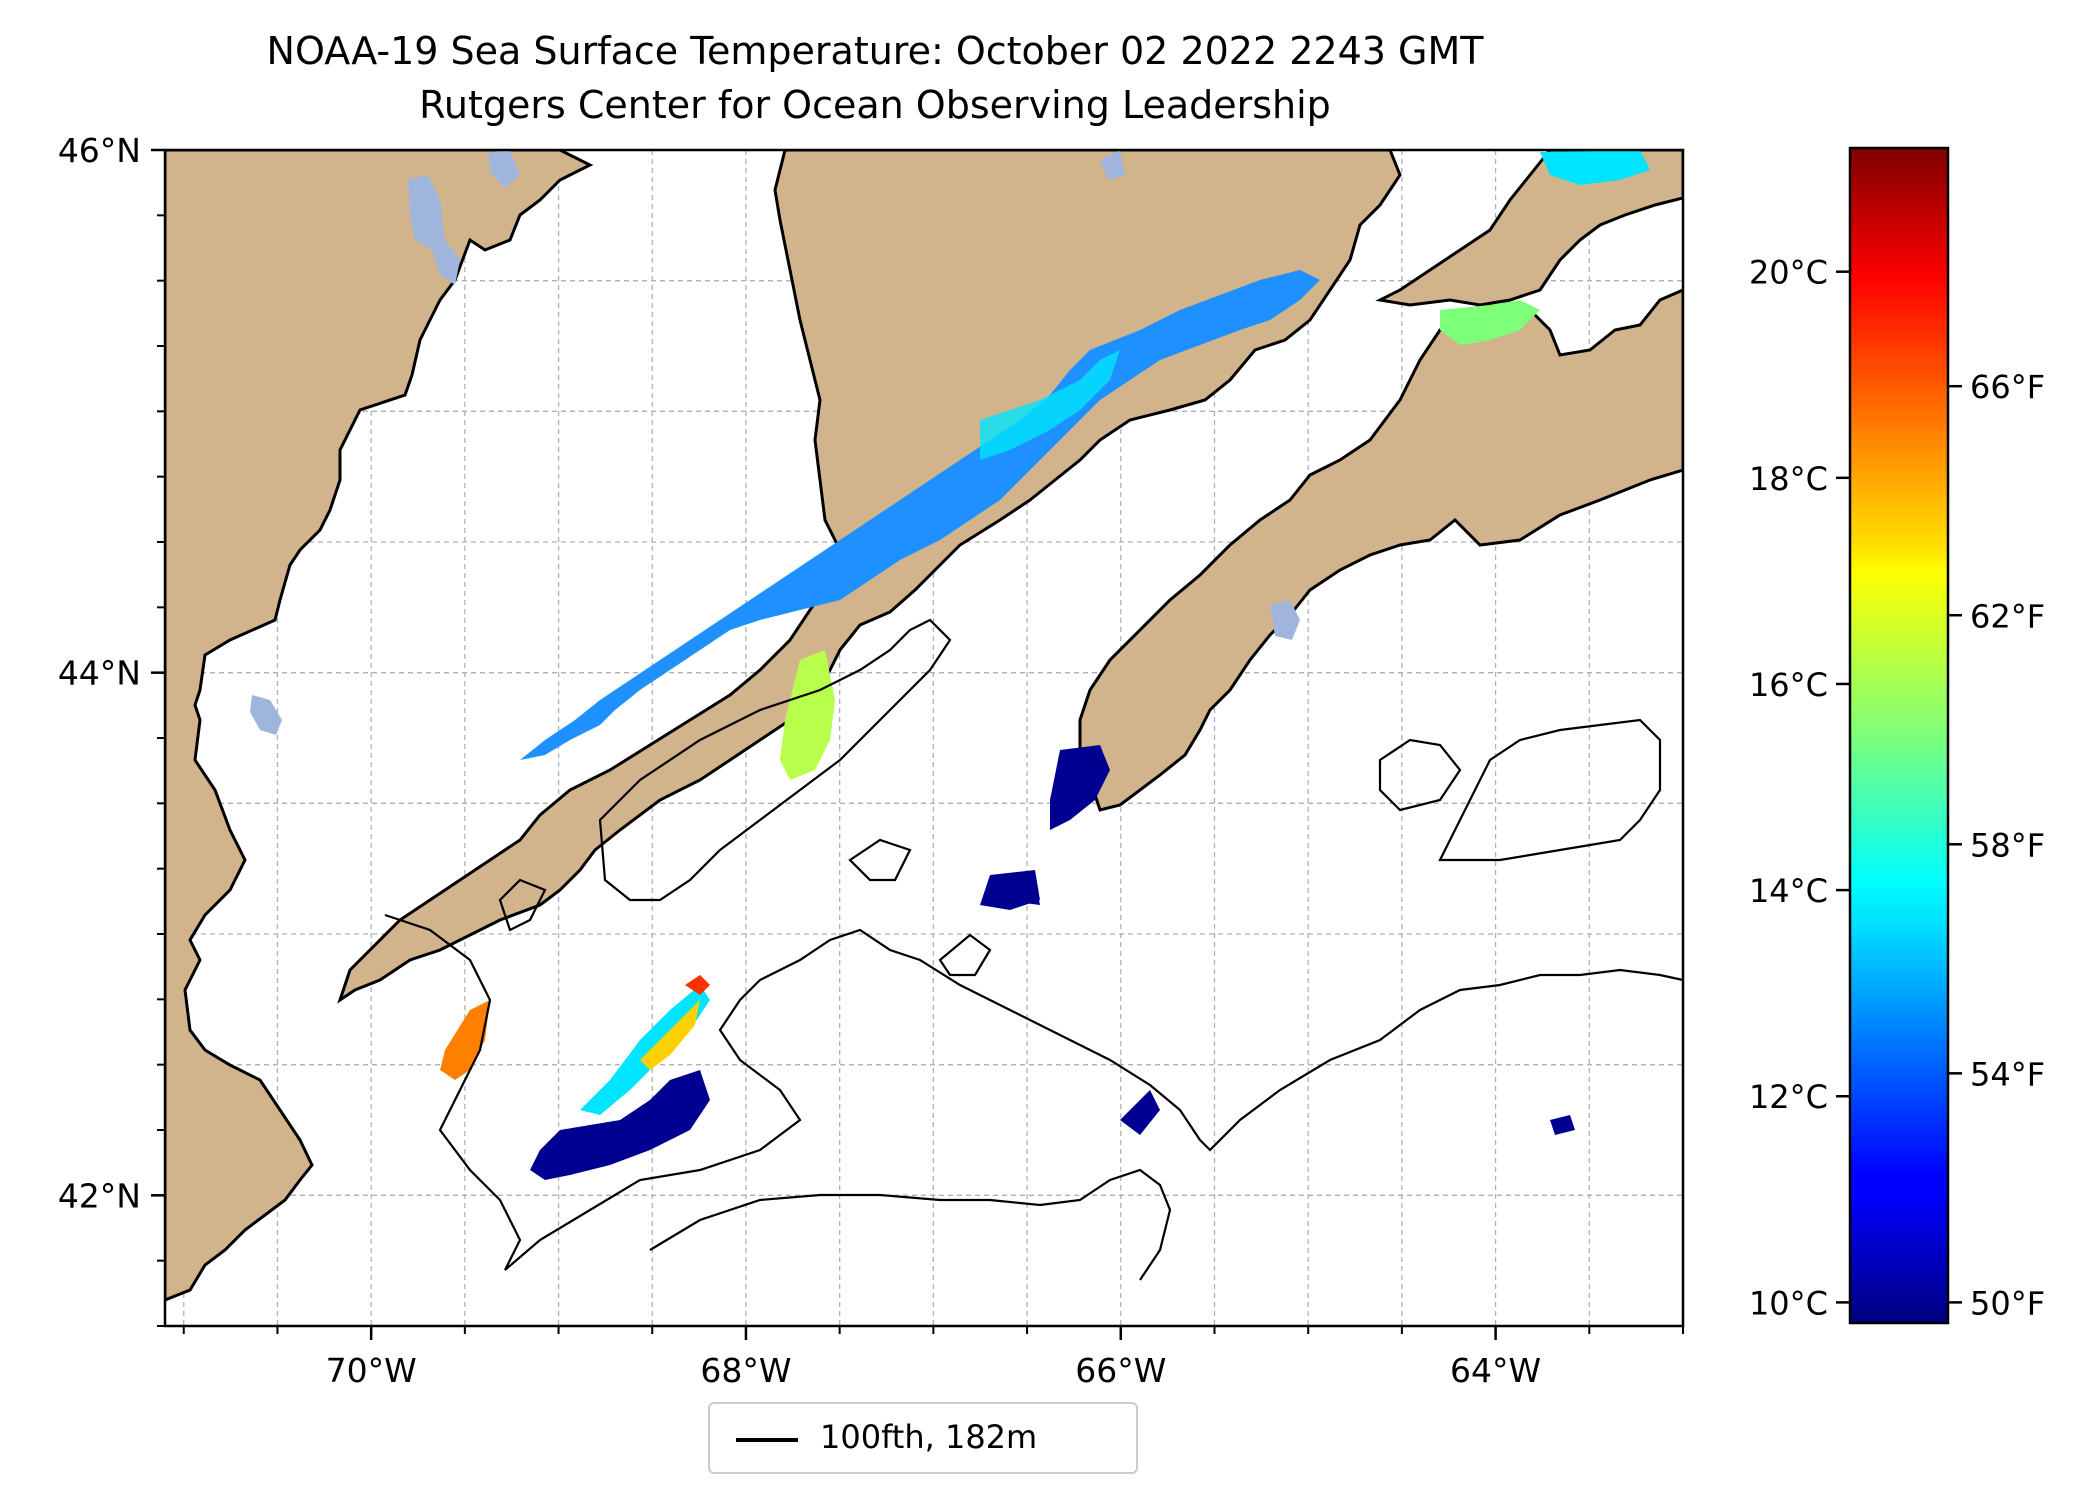 The width and height of the screenshot is (2096, 1503). What do you see at coordinates (99, 150) in the screenshot?
I see `lat-tick-label: 46°N` at bounding box center [99, 150].